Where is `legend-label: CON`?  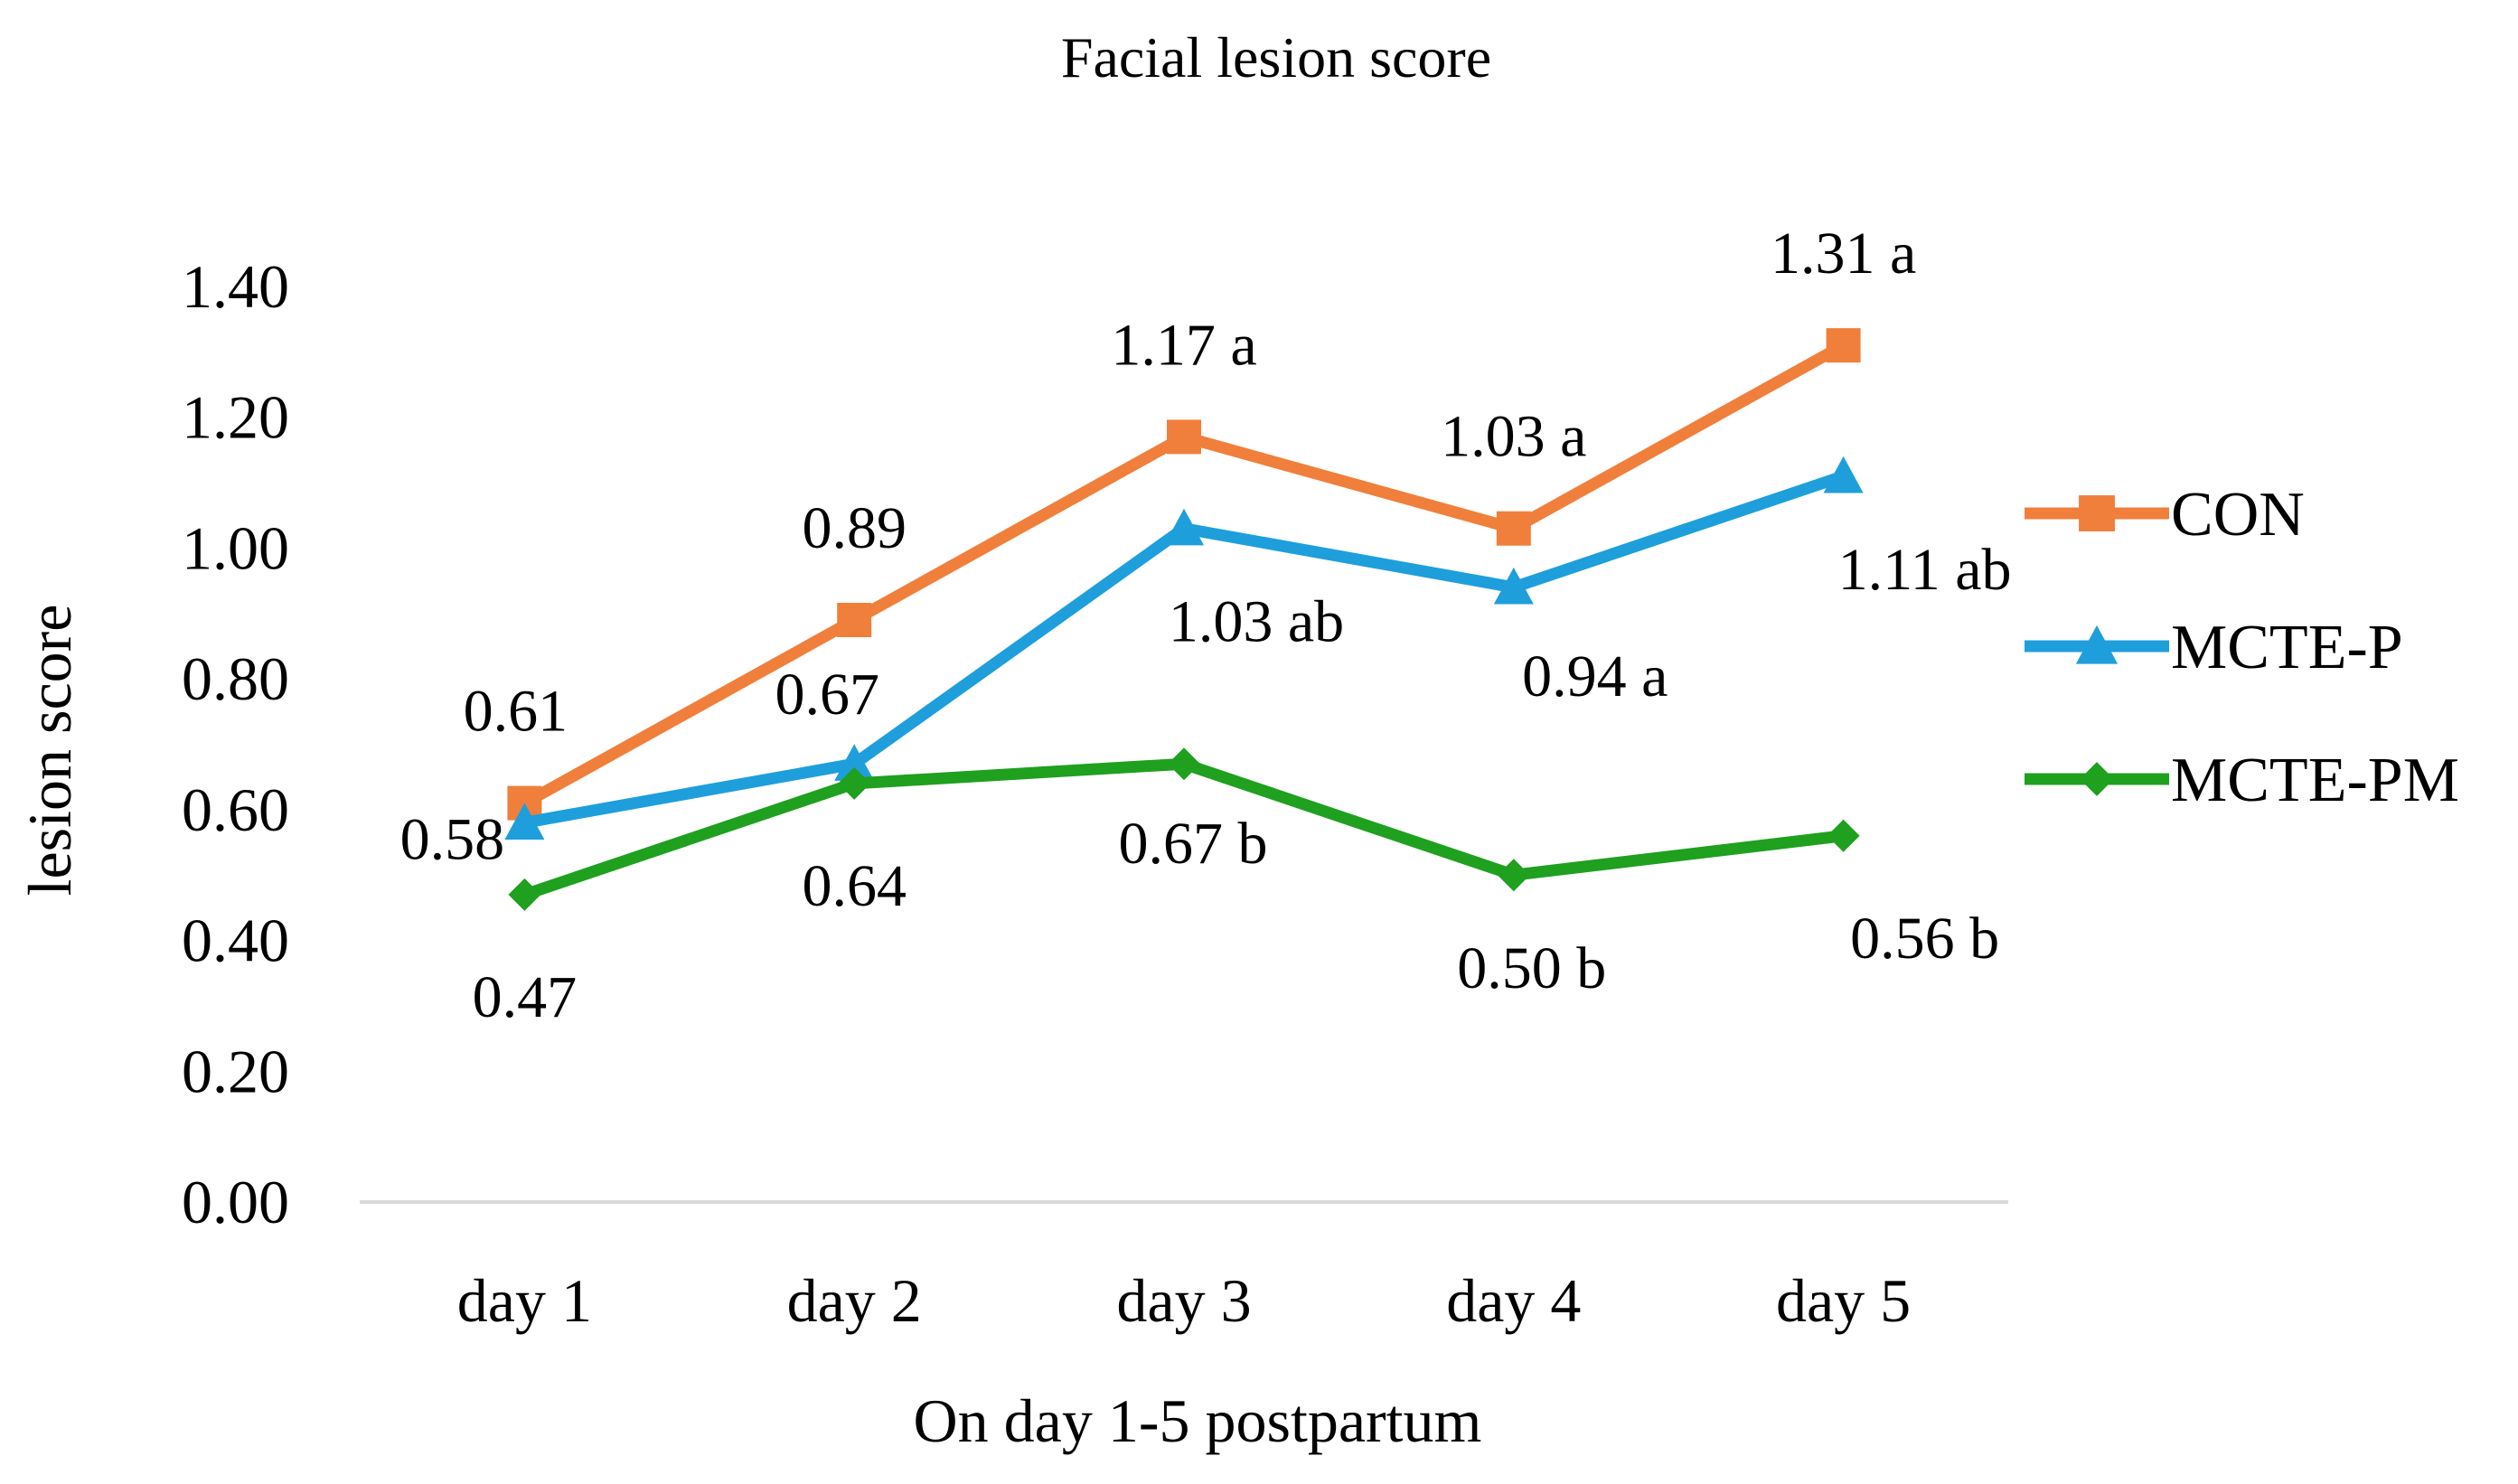 legend-label: CON is located at coordinates (2238, 515).